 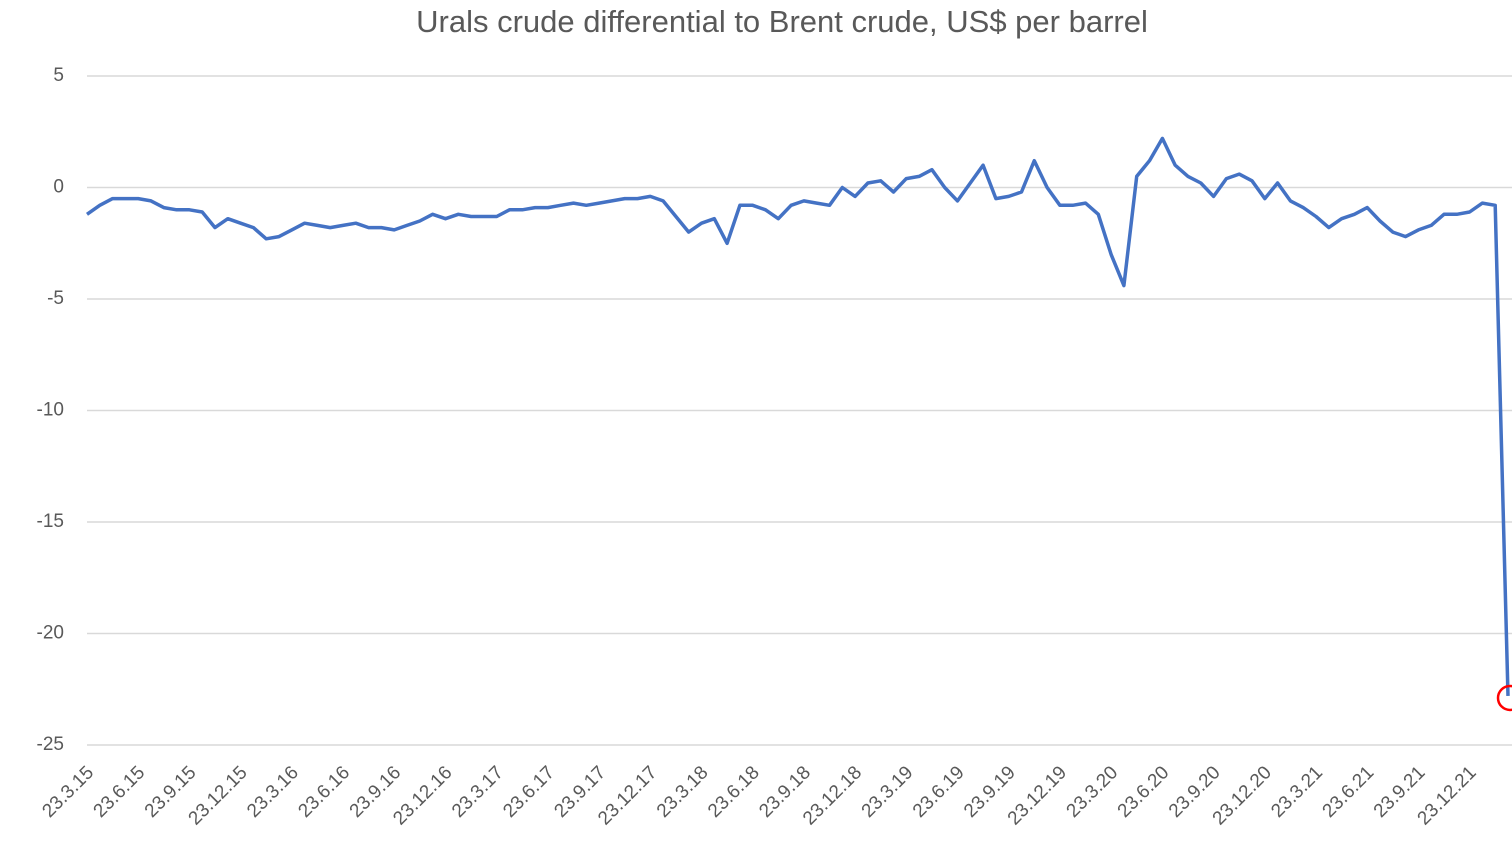 What do you see at coordinates (1349, 792) in the screenshot?
I see `x-tick-label: 23.6.21` at bounding box center [1349, 792].